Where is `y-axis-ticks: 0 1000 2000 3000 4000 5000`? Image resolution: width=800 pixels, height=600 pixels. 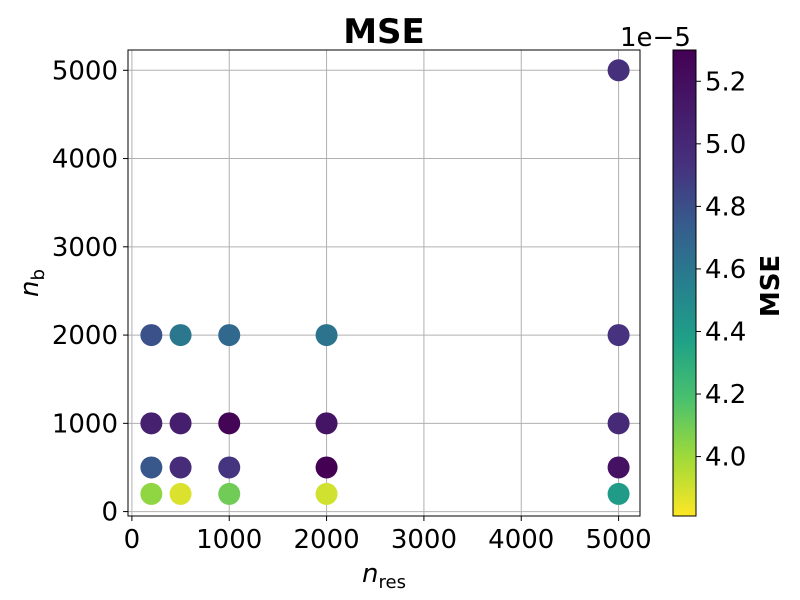
y-axis-ticks: 0 1000 2000 3000 4000 5000 is located at coordinates (90, 292).